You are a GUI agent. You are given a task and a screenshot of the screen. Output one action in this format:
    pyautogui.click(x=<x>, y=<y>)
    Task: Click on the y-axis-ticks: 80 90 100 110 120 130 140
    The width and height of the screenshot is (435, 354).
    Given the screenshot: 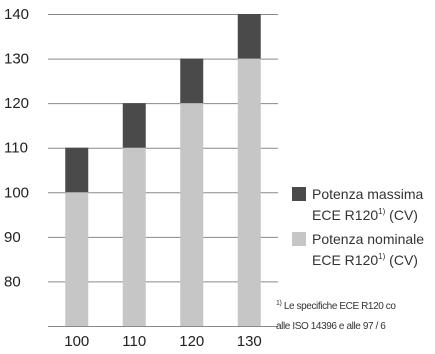 What is the action you would take?
    pyautogui.click(x=16, y=148)
    